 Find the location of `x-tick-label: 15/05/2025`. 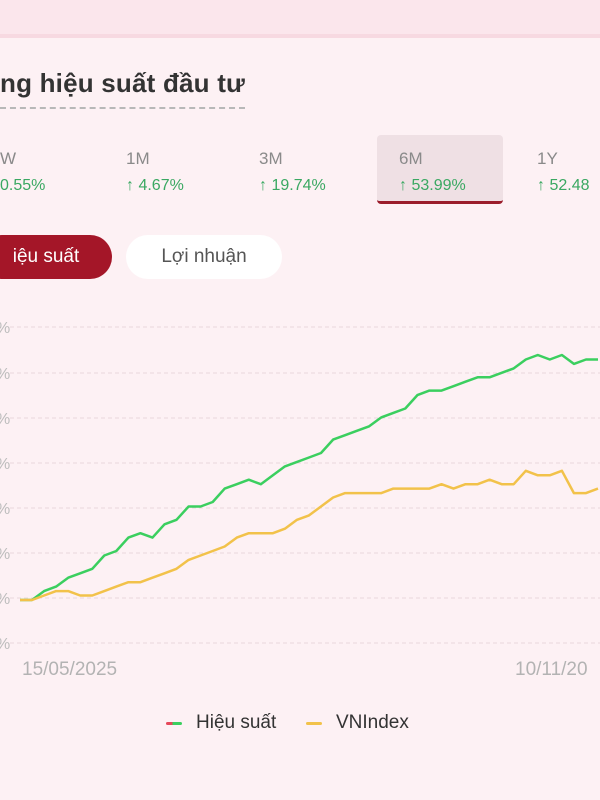

x-tick-label: 15/05/2025 is located at coordinates (69, 669).